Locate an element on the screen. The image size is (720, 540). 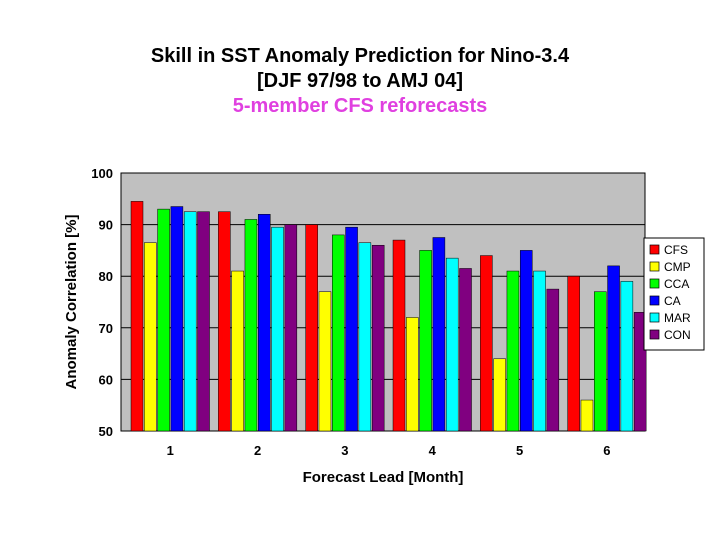
x-tick-label: 4 is located at coordinates (433, 450).